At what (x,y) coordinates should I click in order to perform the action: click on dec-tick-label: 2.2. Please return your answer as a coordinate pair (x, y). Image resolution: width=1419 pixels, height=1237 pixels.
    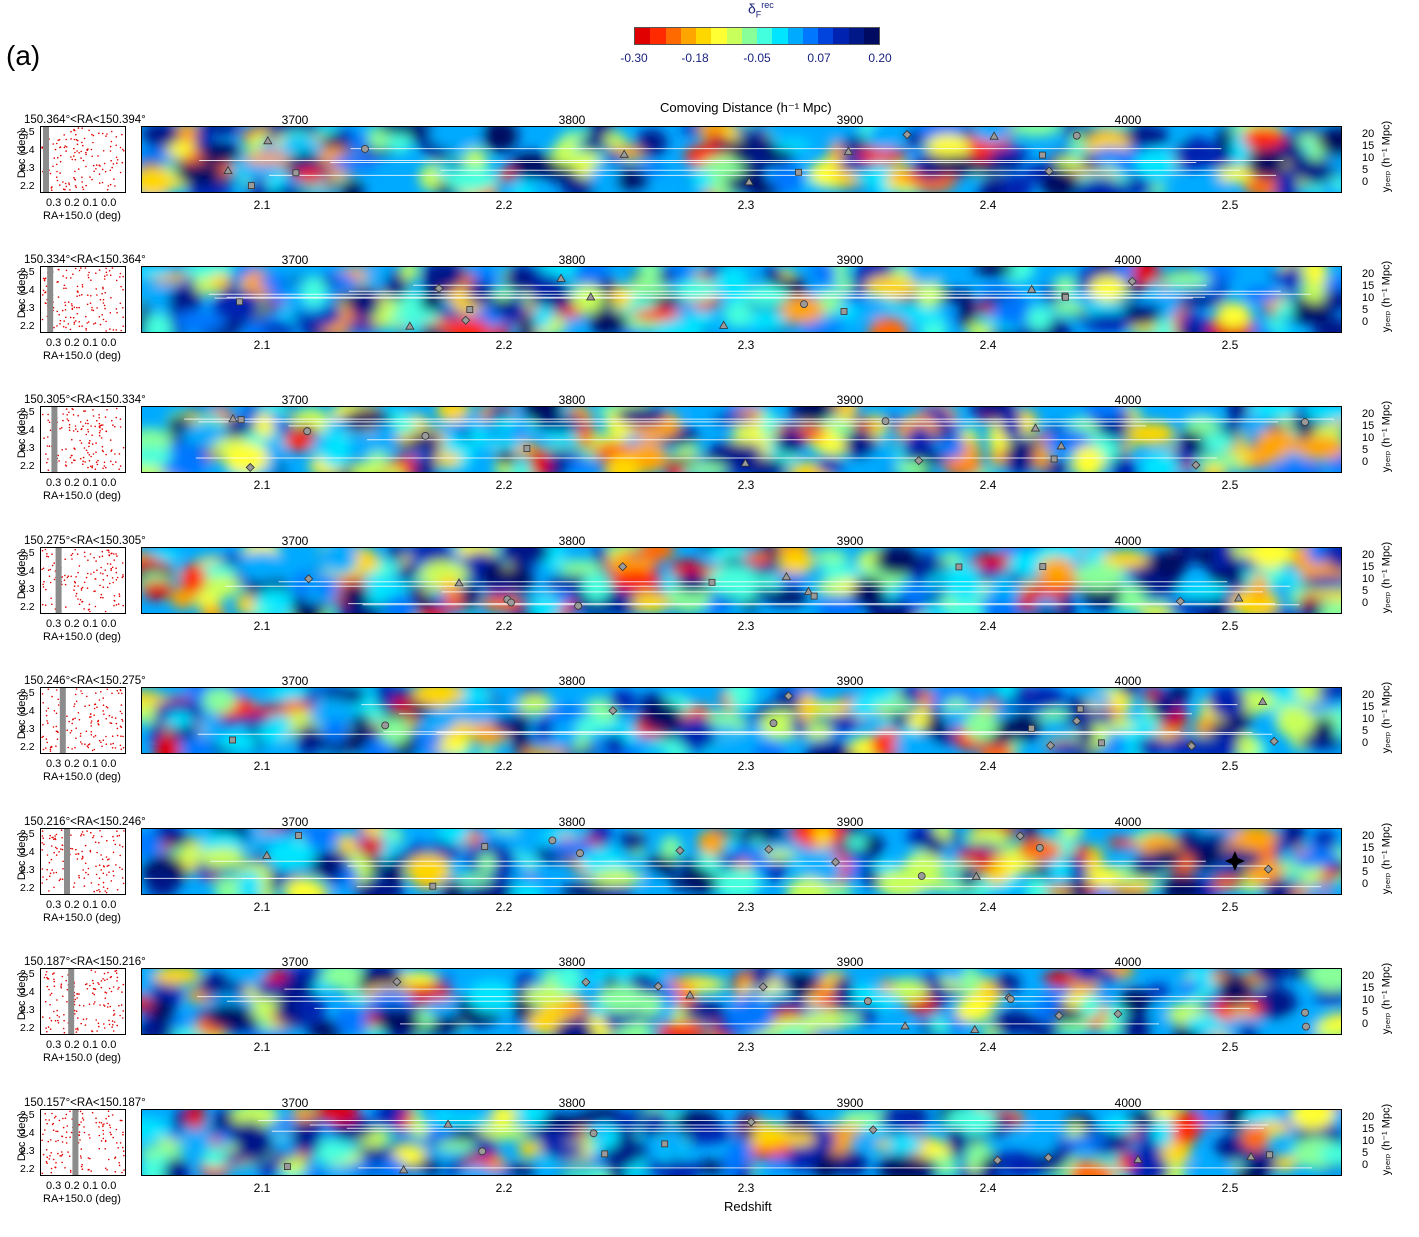
    Looking at the image, I should click on (27, 607).